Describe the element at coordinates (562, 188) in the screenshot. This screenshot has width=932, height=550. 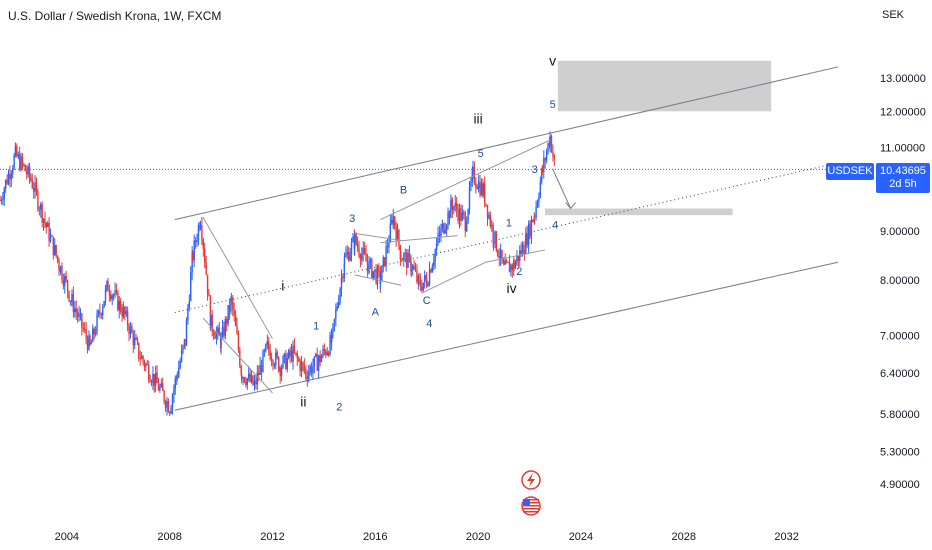
I see `projection-arrow` at that location.